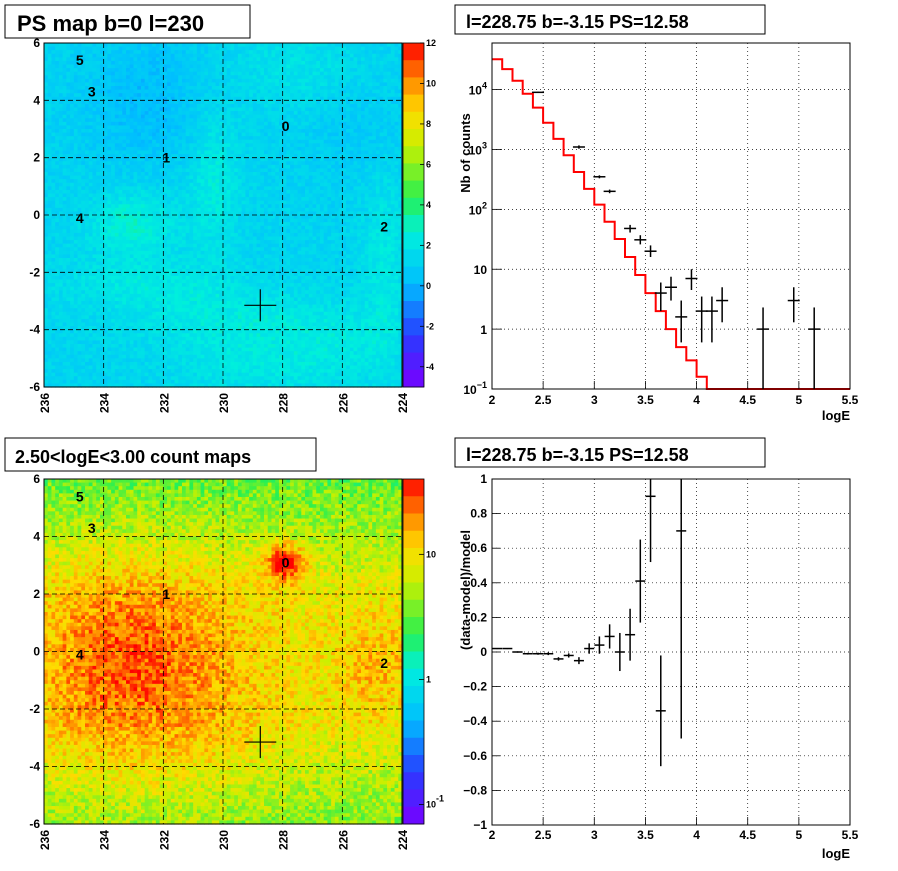 The width and height of the screenshot is (898, 871). I want to click on colorbar-tick-label: -2, so click(430, 326).